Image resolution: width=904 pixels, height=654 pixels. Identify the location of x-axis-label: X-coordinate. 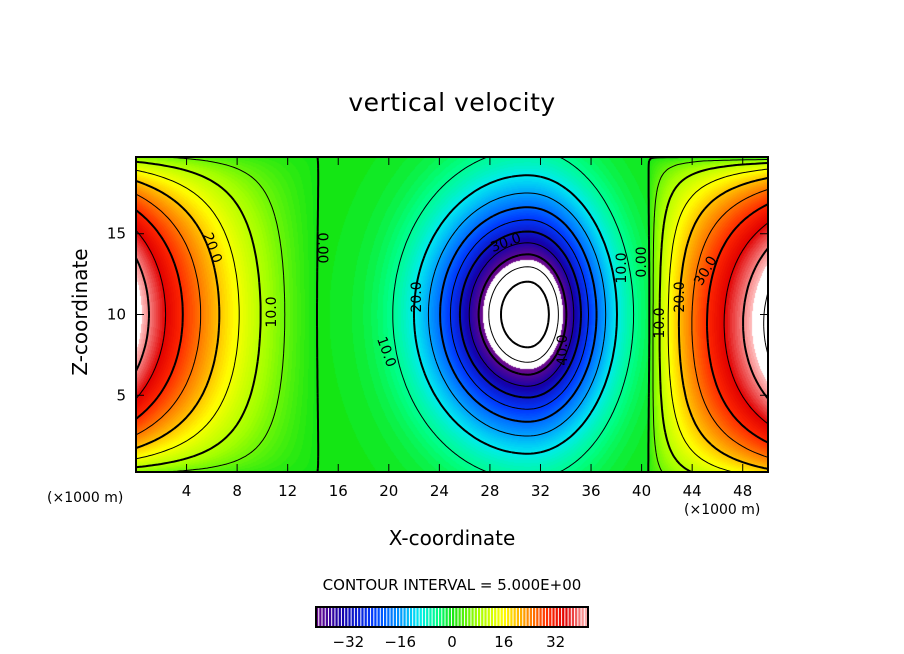
(452, 538).